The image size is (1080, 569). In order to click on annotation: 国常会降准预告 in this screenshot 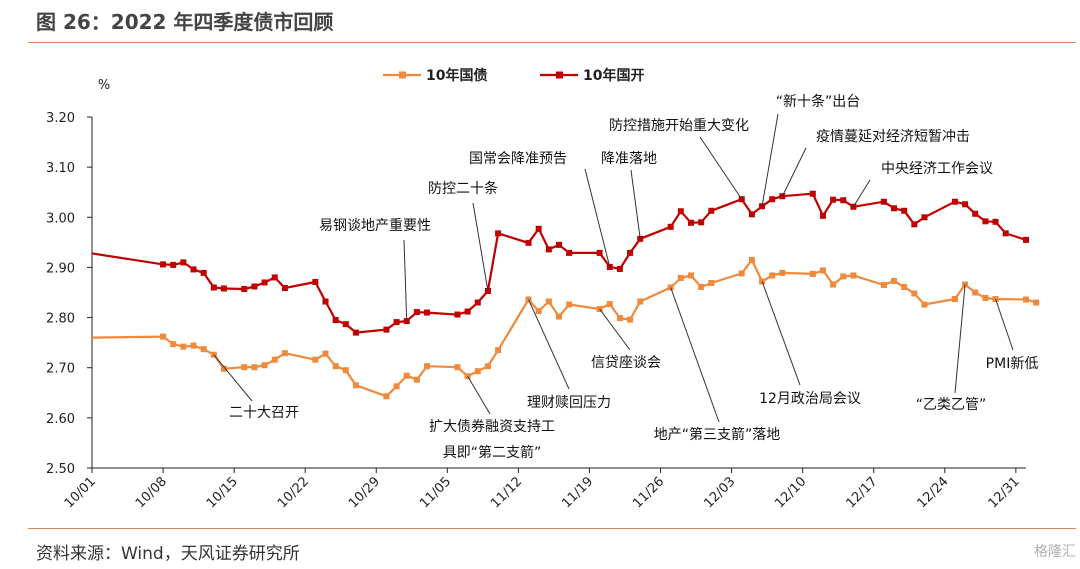, I will do `click(540, 209)`.